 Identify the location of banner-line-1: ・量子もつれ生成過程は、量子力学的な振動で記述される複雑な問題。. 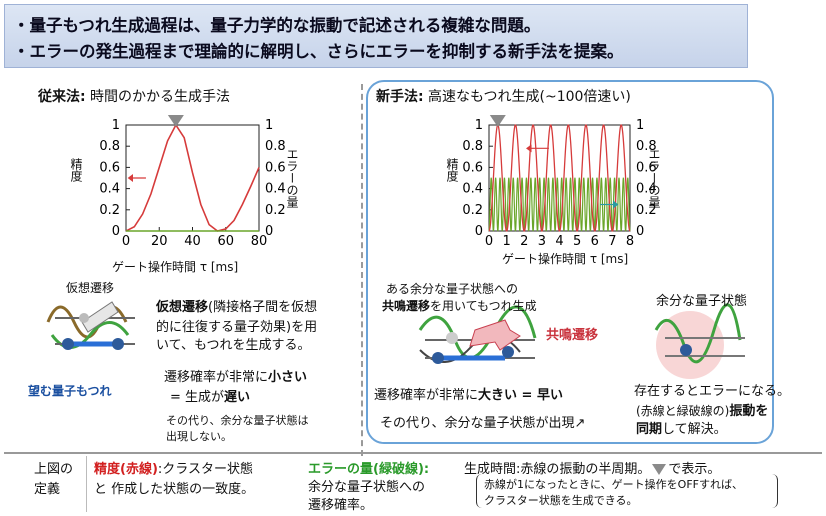
(277, 25).